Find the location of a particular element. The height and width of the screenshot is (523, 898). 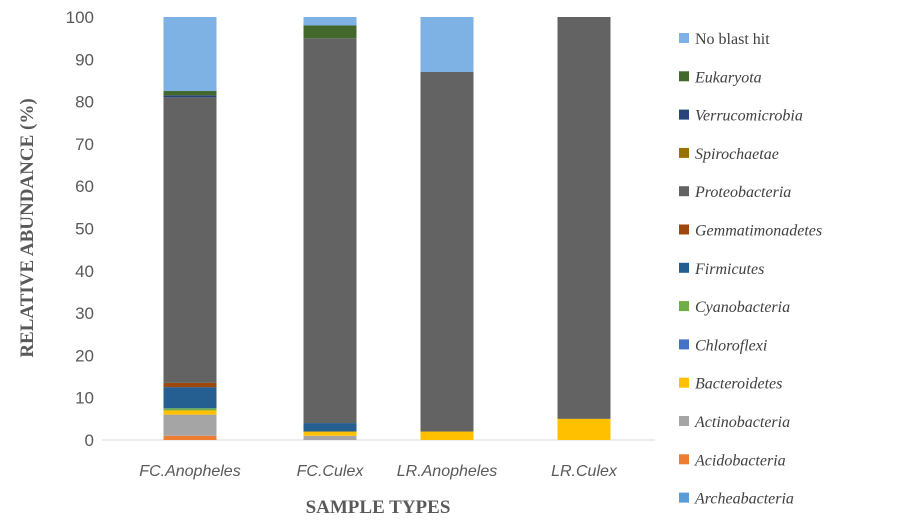

x-tick-label: LR.Culex is located at coordinates (584, 471).